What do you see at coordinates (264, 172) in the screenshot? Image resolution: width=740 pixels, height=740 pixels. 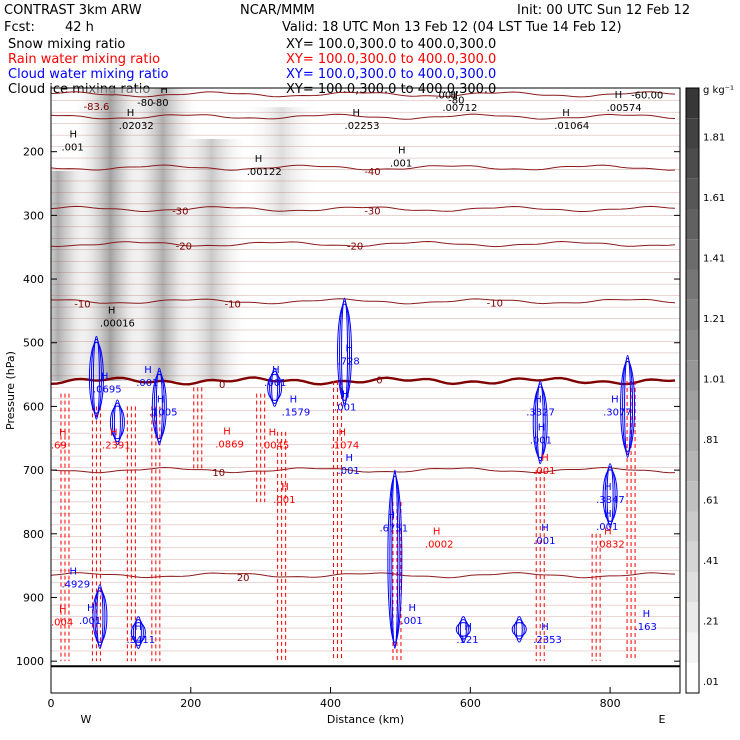 I see `maximum-value-label: .00122` at bounding box center [264, 172].